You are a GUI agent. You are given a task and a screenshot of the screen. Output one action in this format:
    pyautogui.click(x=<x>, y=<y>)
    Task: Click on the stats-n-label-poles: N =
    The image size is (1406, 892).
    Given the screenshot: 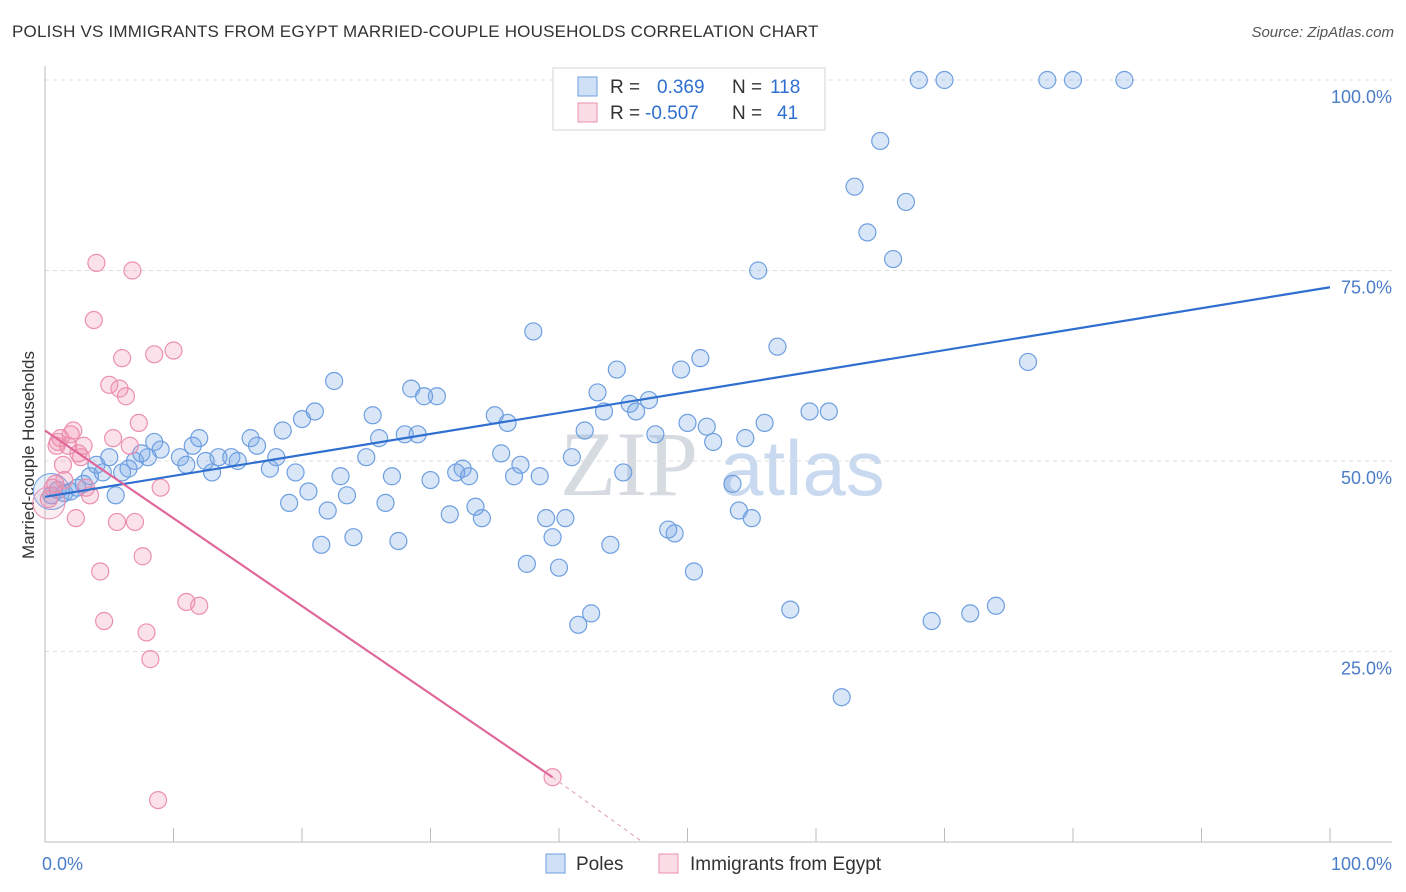 What is the action you would take?
    pyautogui.click(x=747, y=87)
    